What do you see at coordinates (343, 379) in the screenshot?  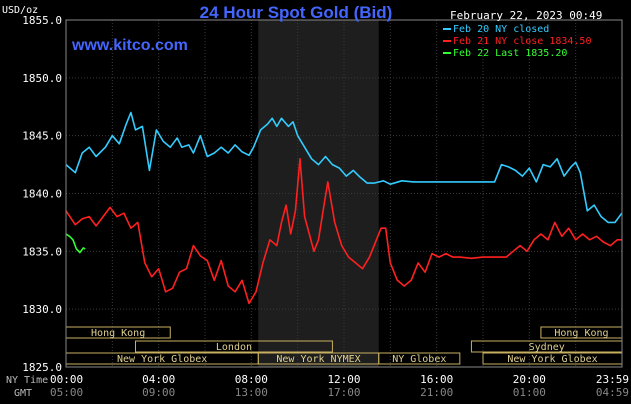 I see `x-tick-label-ny: 12:00` at bounding box center [343, 379].